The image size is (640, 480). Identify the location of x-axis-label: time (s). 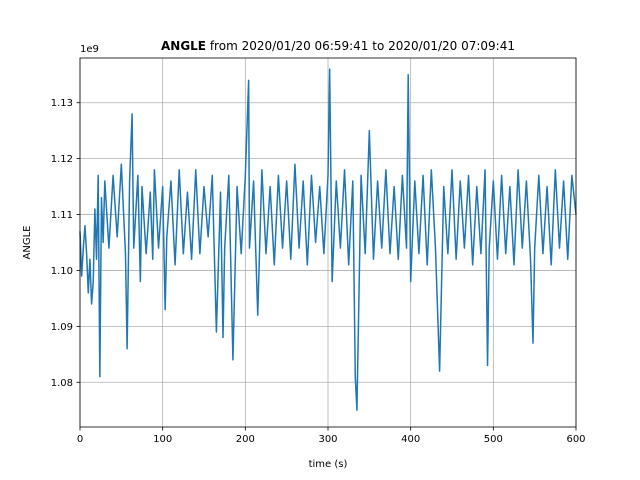
(328, 464).